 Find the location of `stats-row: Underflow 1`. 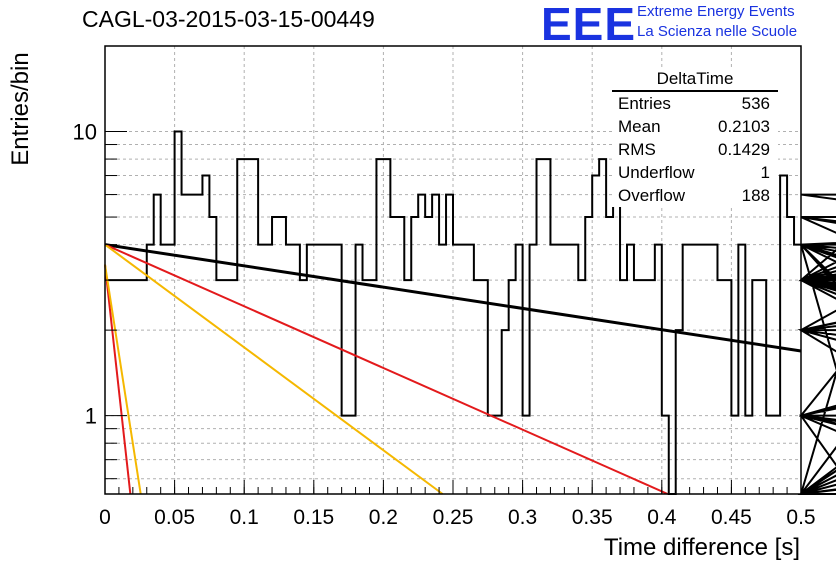

stats-row: Underflow 1 is located at coordinates (695, 172).